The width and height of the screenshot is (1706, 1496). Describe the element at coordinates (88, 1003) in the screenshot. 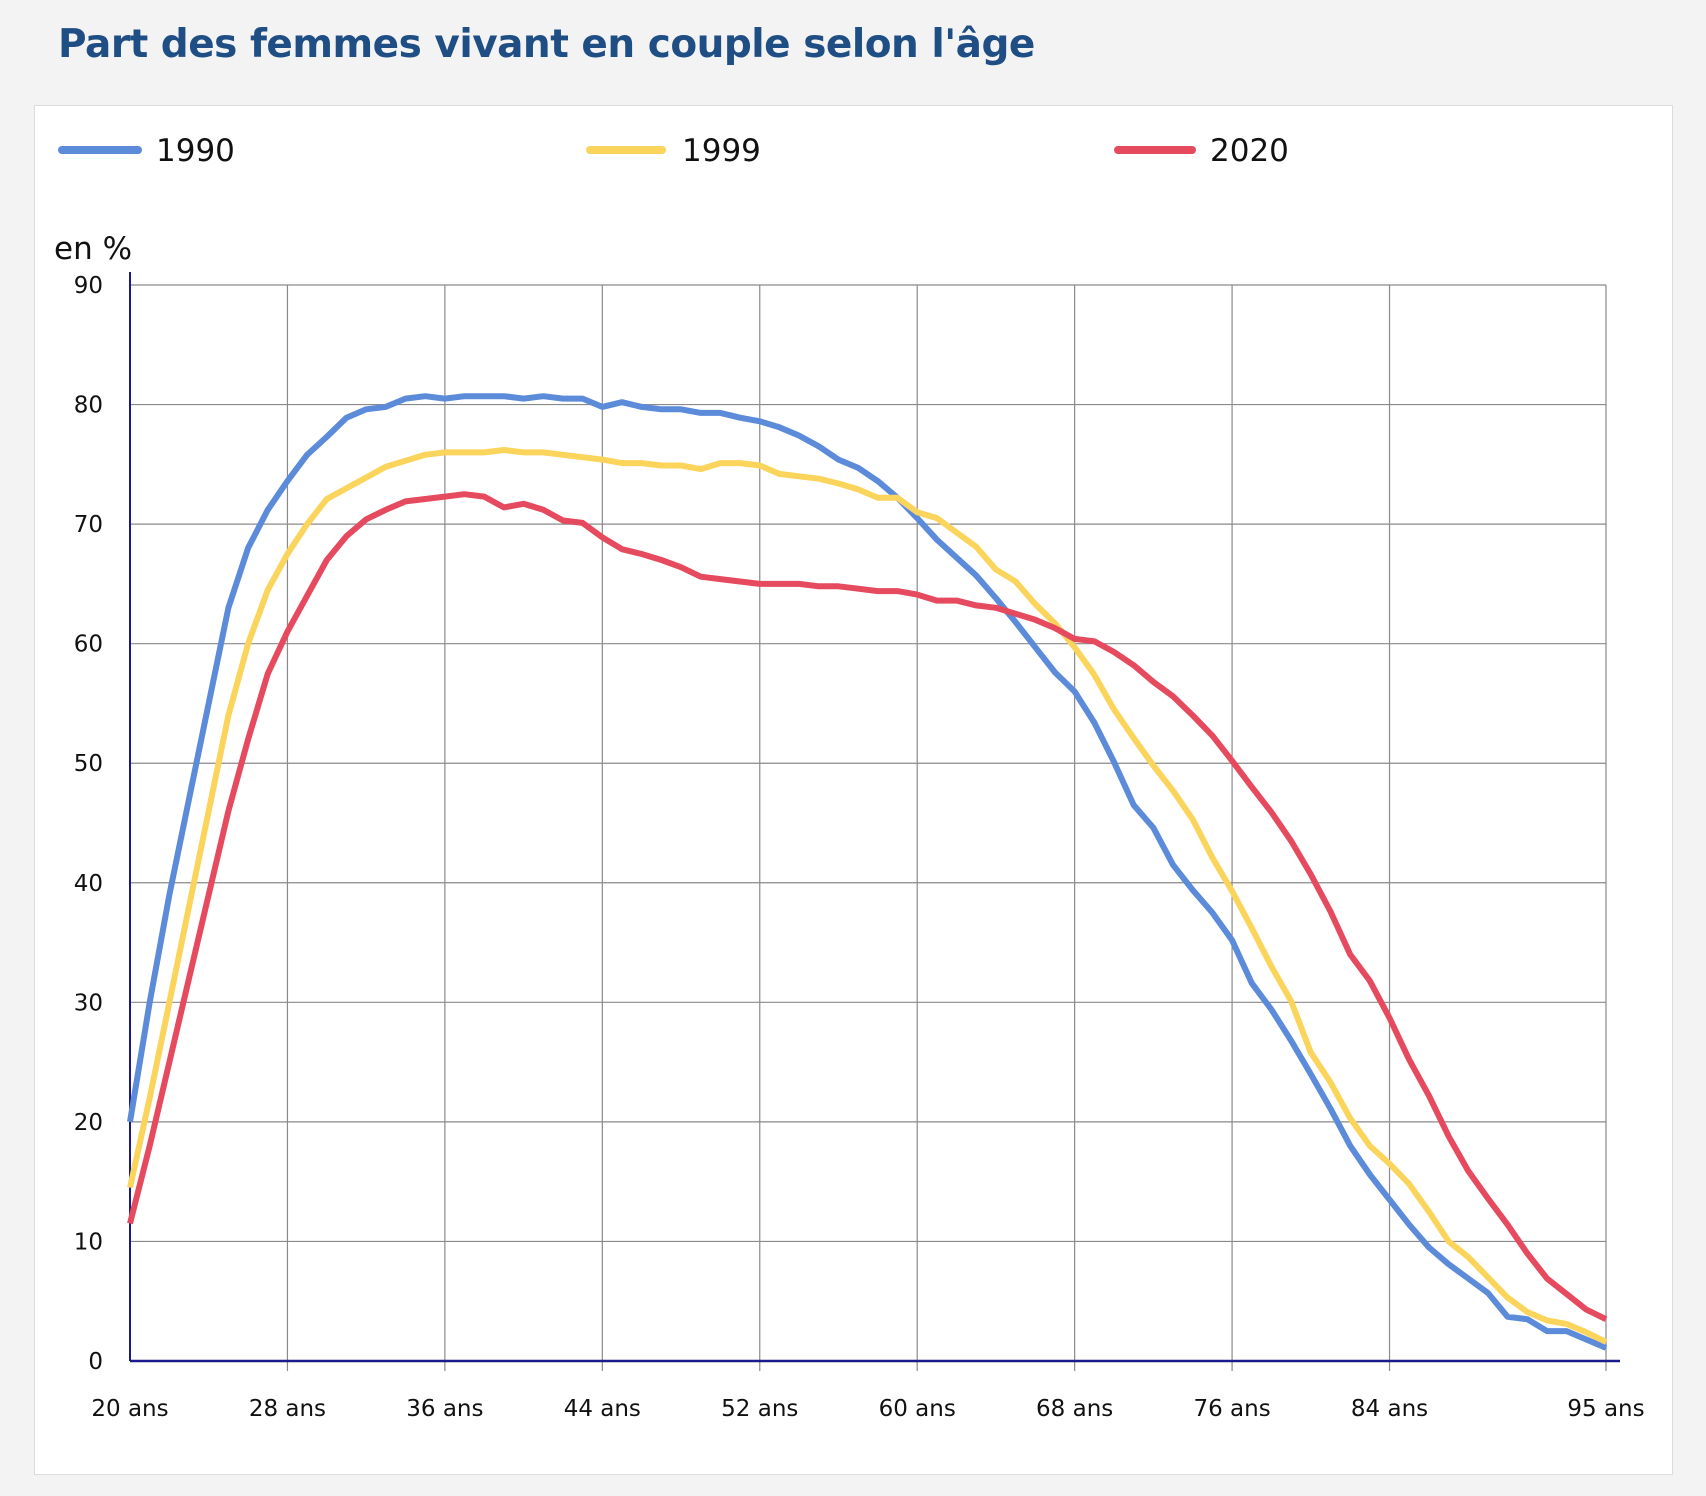

I see `y-tick-label-30: 30` at that location.